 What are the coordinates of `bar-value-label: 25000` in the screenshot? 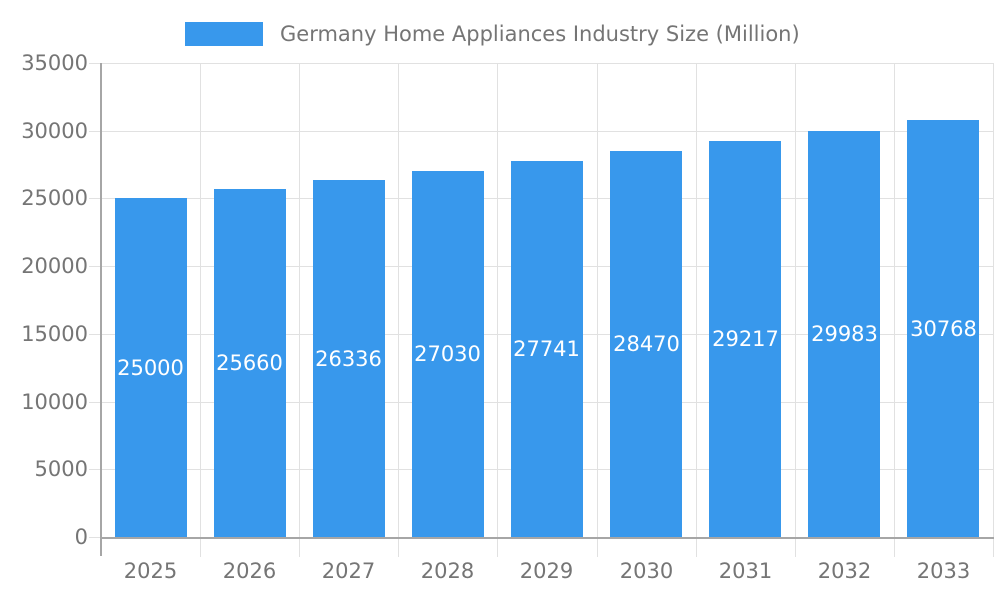 It's located at (150, 368).